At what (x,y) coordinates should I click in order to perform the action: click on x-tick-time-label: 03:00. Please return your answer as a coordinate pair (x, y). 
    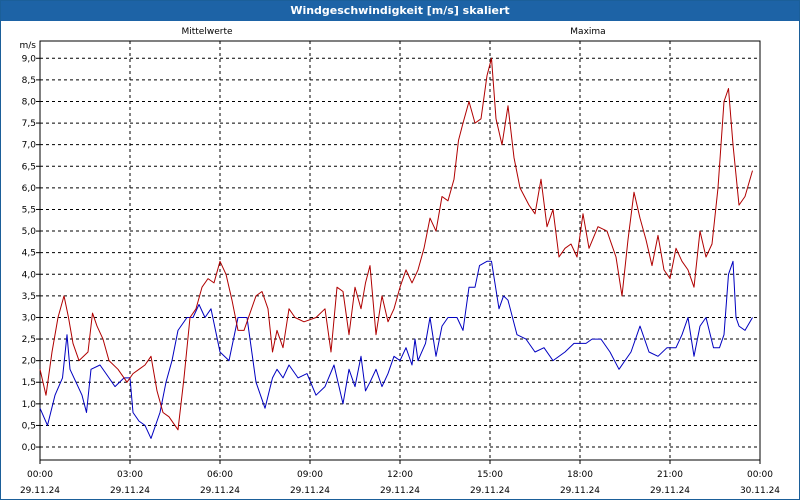
    Looking at the image, I should click on (130, 475).